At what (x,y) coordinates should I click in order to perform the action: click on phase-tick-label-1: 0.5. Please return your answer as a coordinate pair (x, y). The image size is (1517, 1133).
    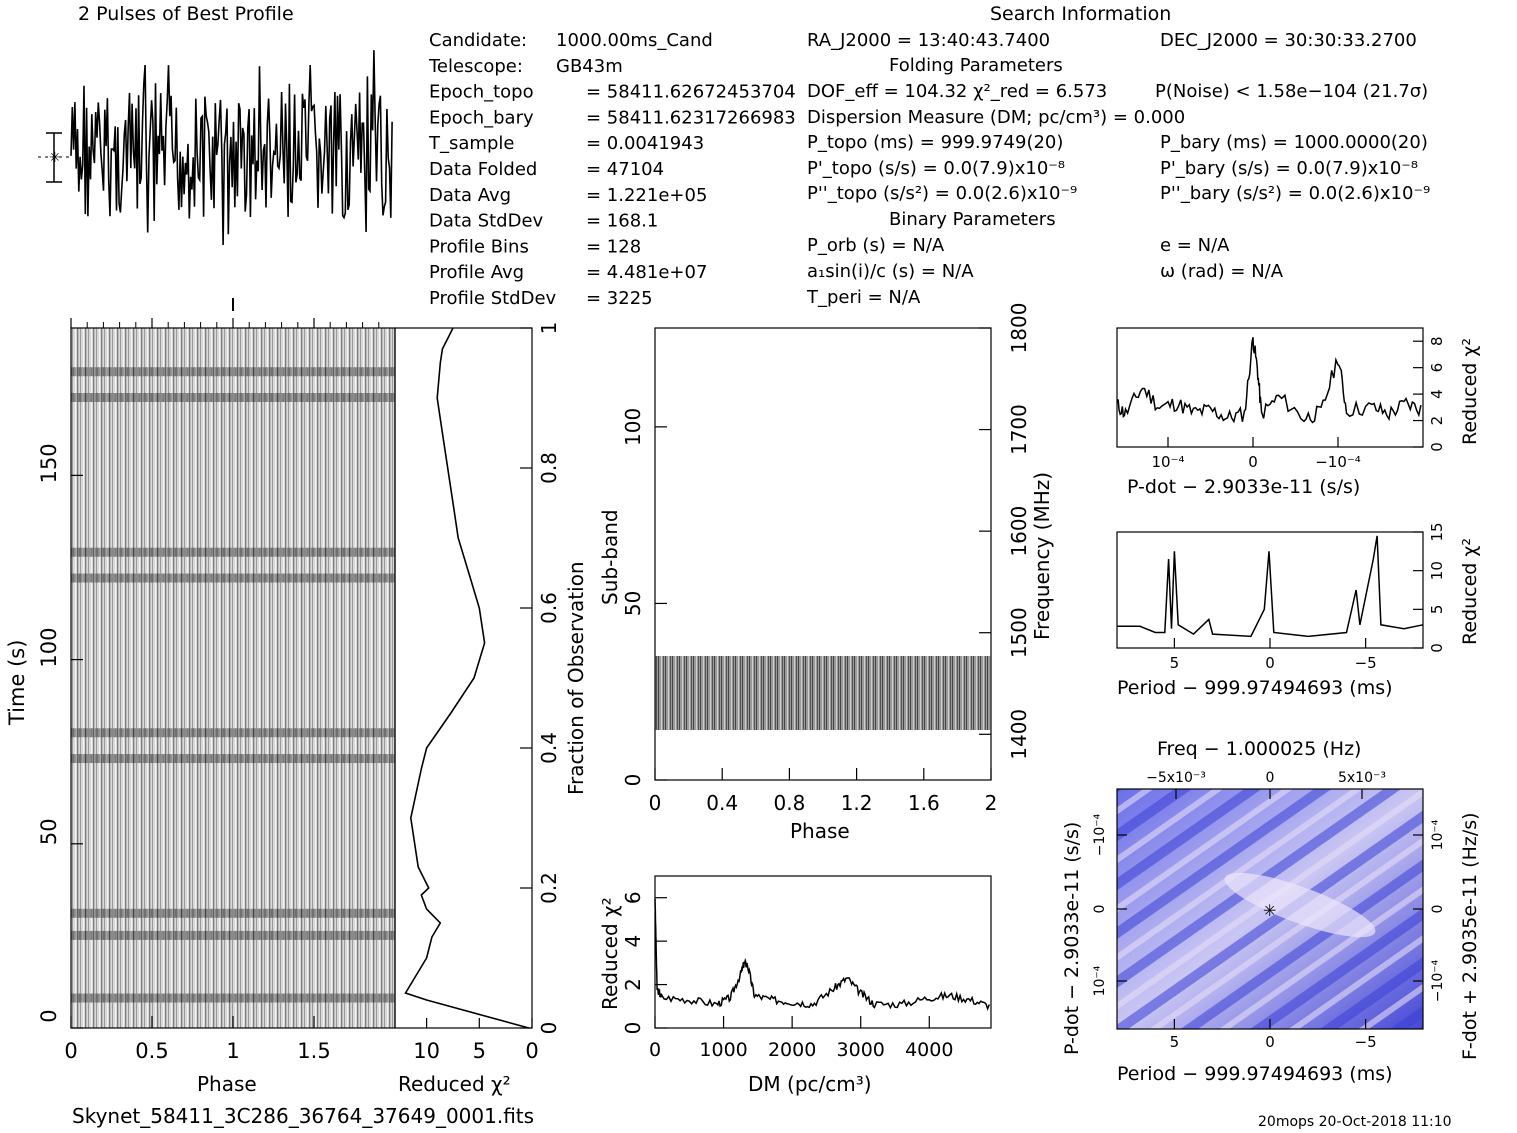
    Looking at the image, I should click on (151, 1051).